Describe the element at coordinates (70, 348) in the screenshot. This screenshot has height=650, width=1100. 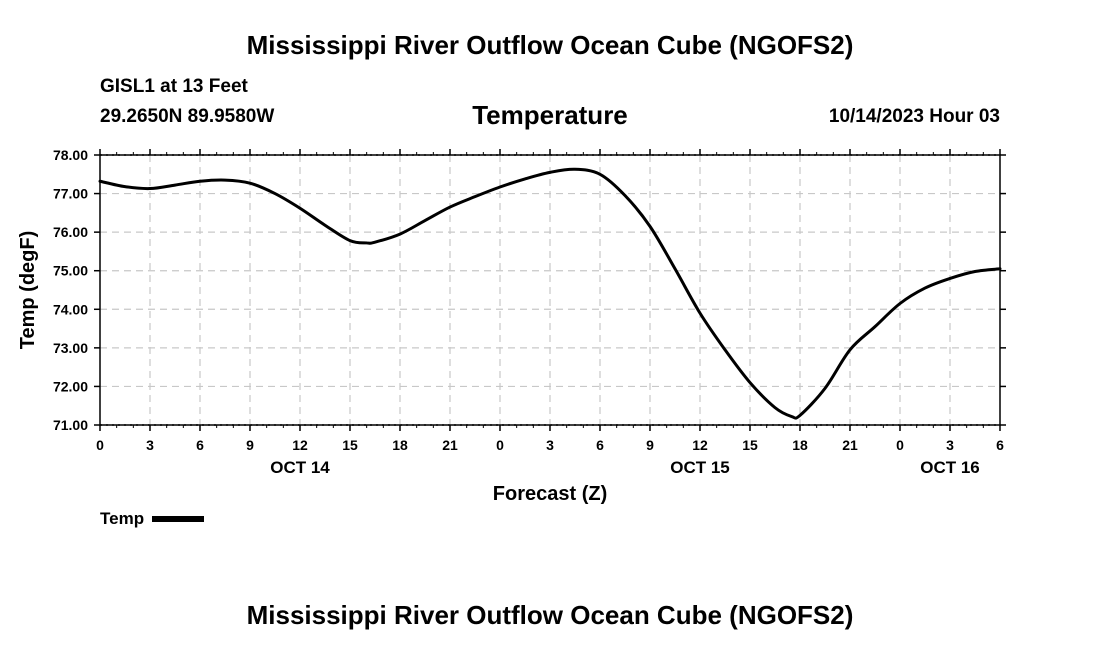
I see `y-tick-label: 73.00` at that location.